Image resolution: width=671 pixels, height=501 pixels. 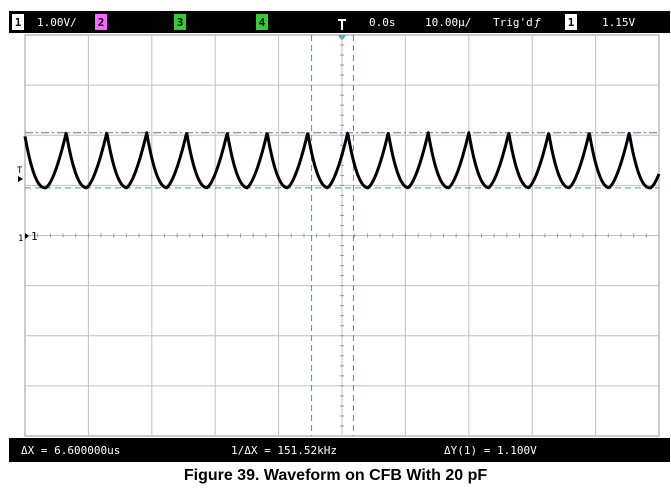 What do you see at coordinates (490, 450) in the screenshot?
I see `delta-y-readout: ΔY(1) = 1.100V` at bounding box center [490, 450].